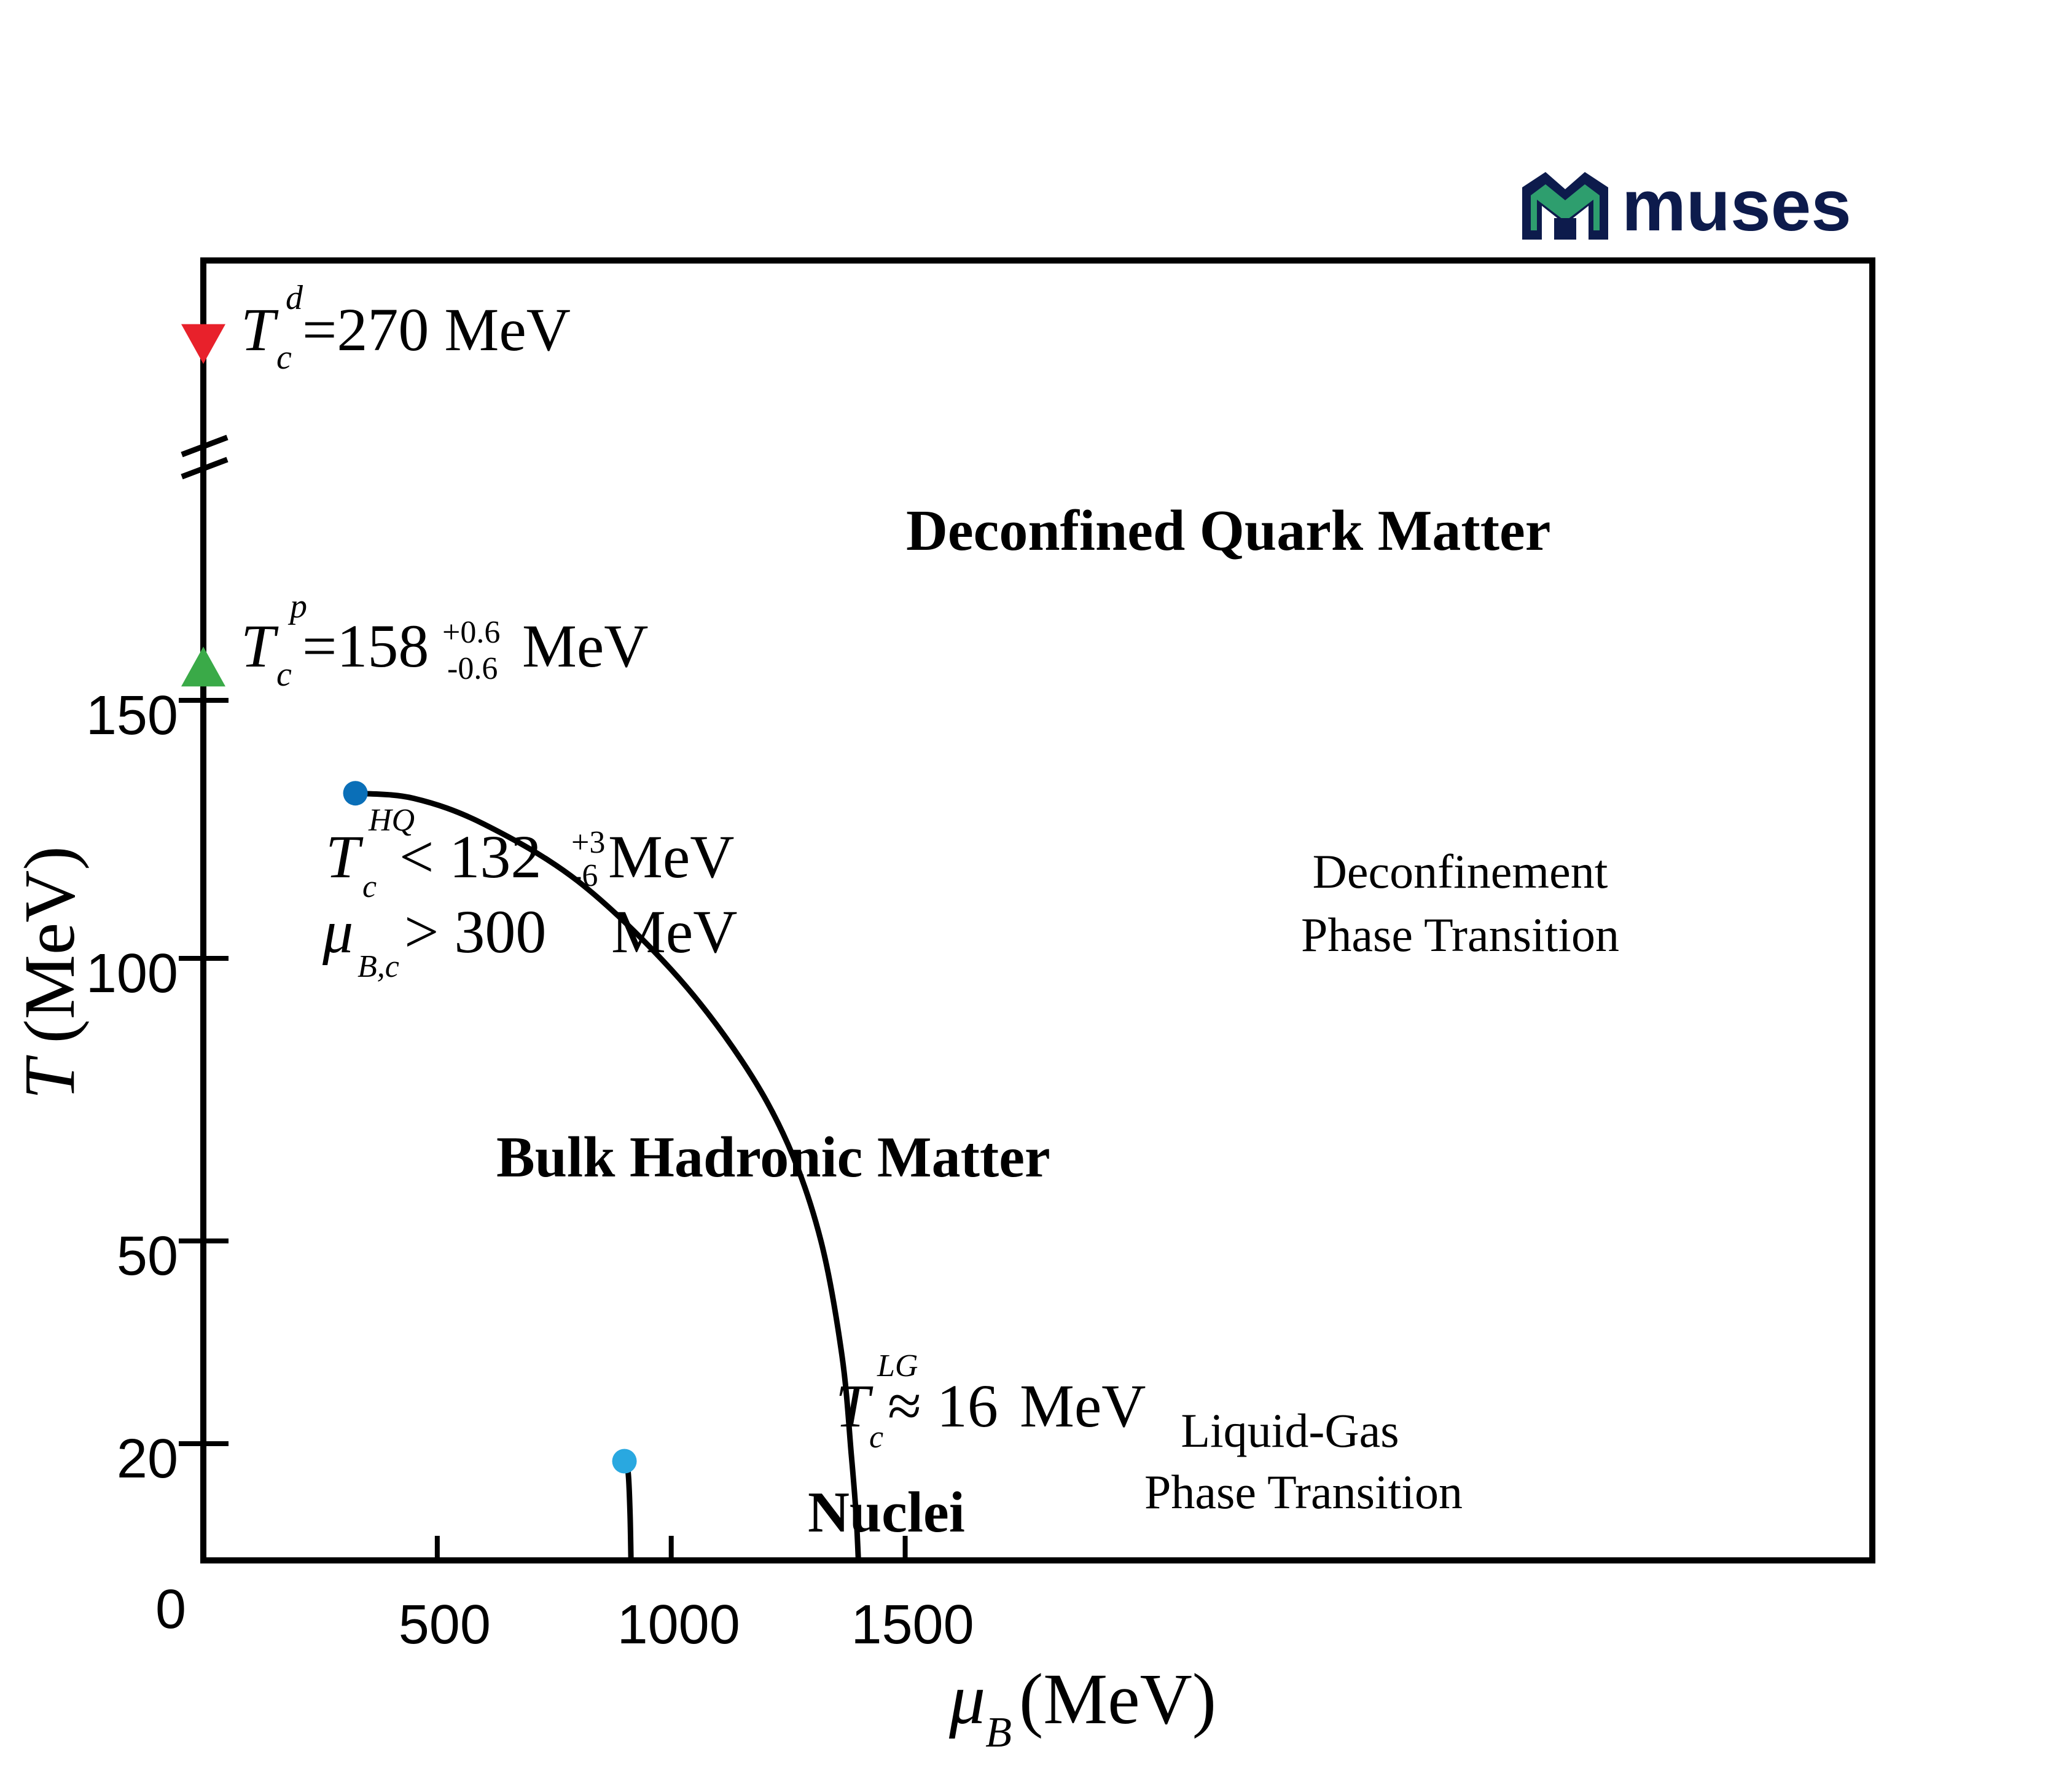 The width and height of the screenshot is (2048, 1792). I want to click on deconfinement-label-line2: Phase Transition, so click(1460, 934).